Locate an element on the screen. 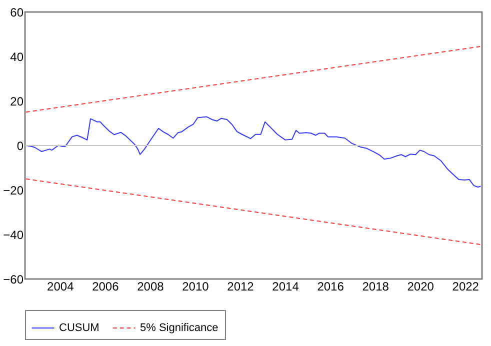 The image size is (491, 346). x-tick-label: 2010 is located at coordinates (196, 287).